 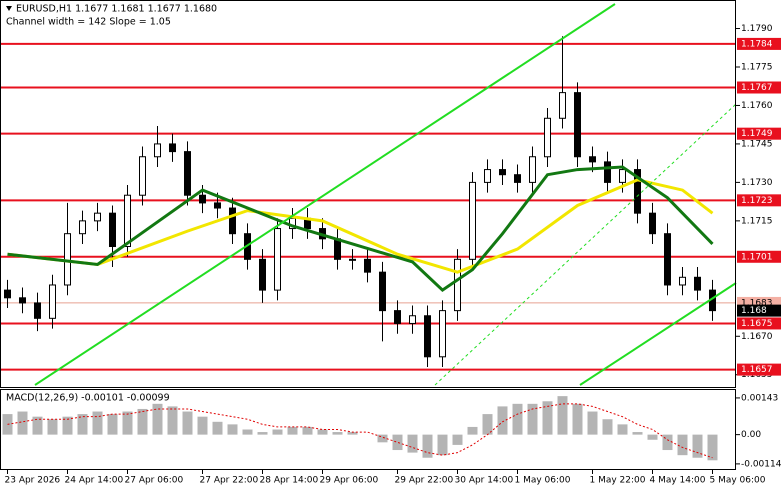 I want to click on x-tick-label: 1 May 06:00, so click(x=543, y=481).